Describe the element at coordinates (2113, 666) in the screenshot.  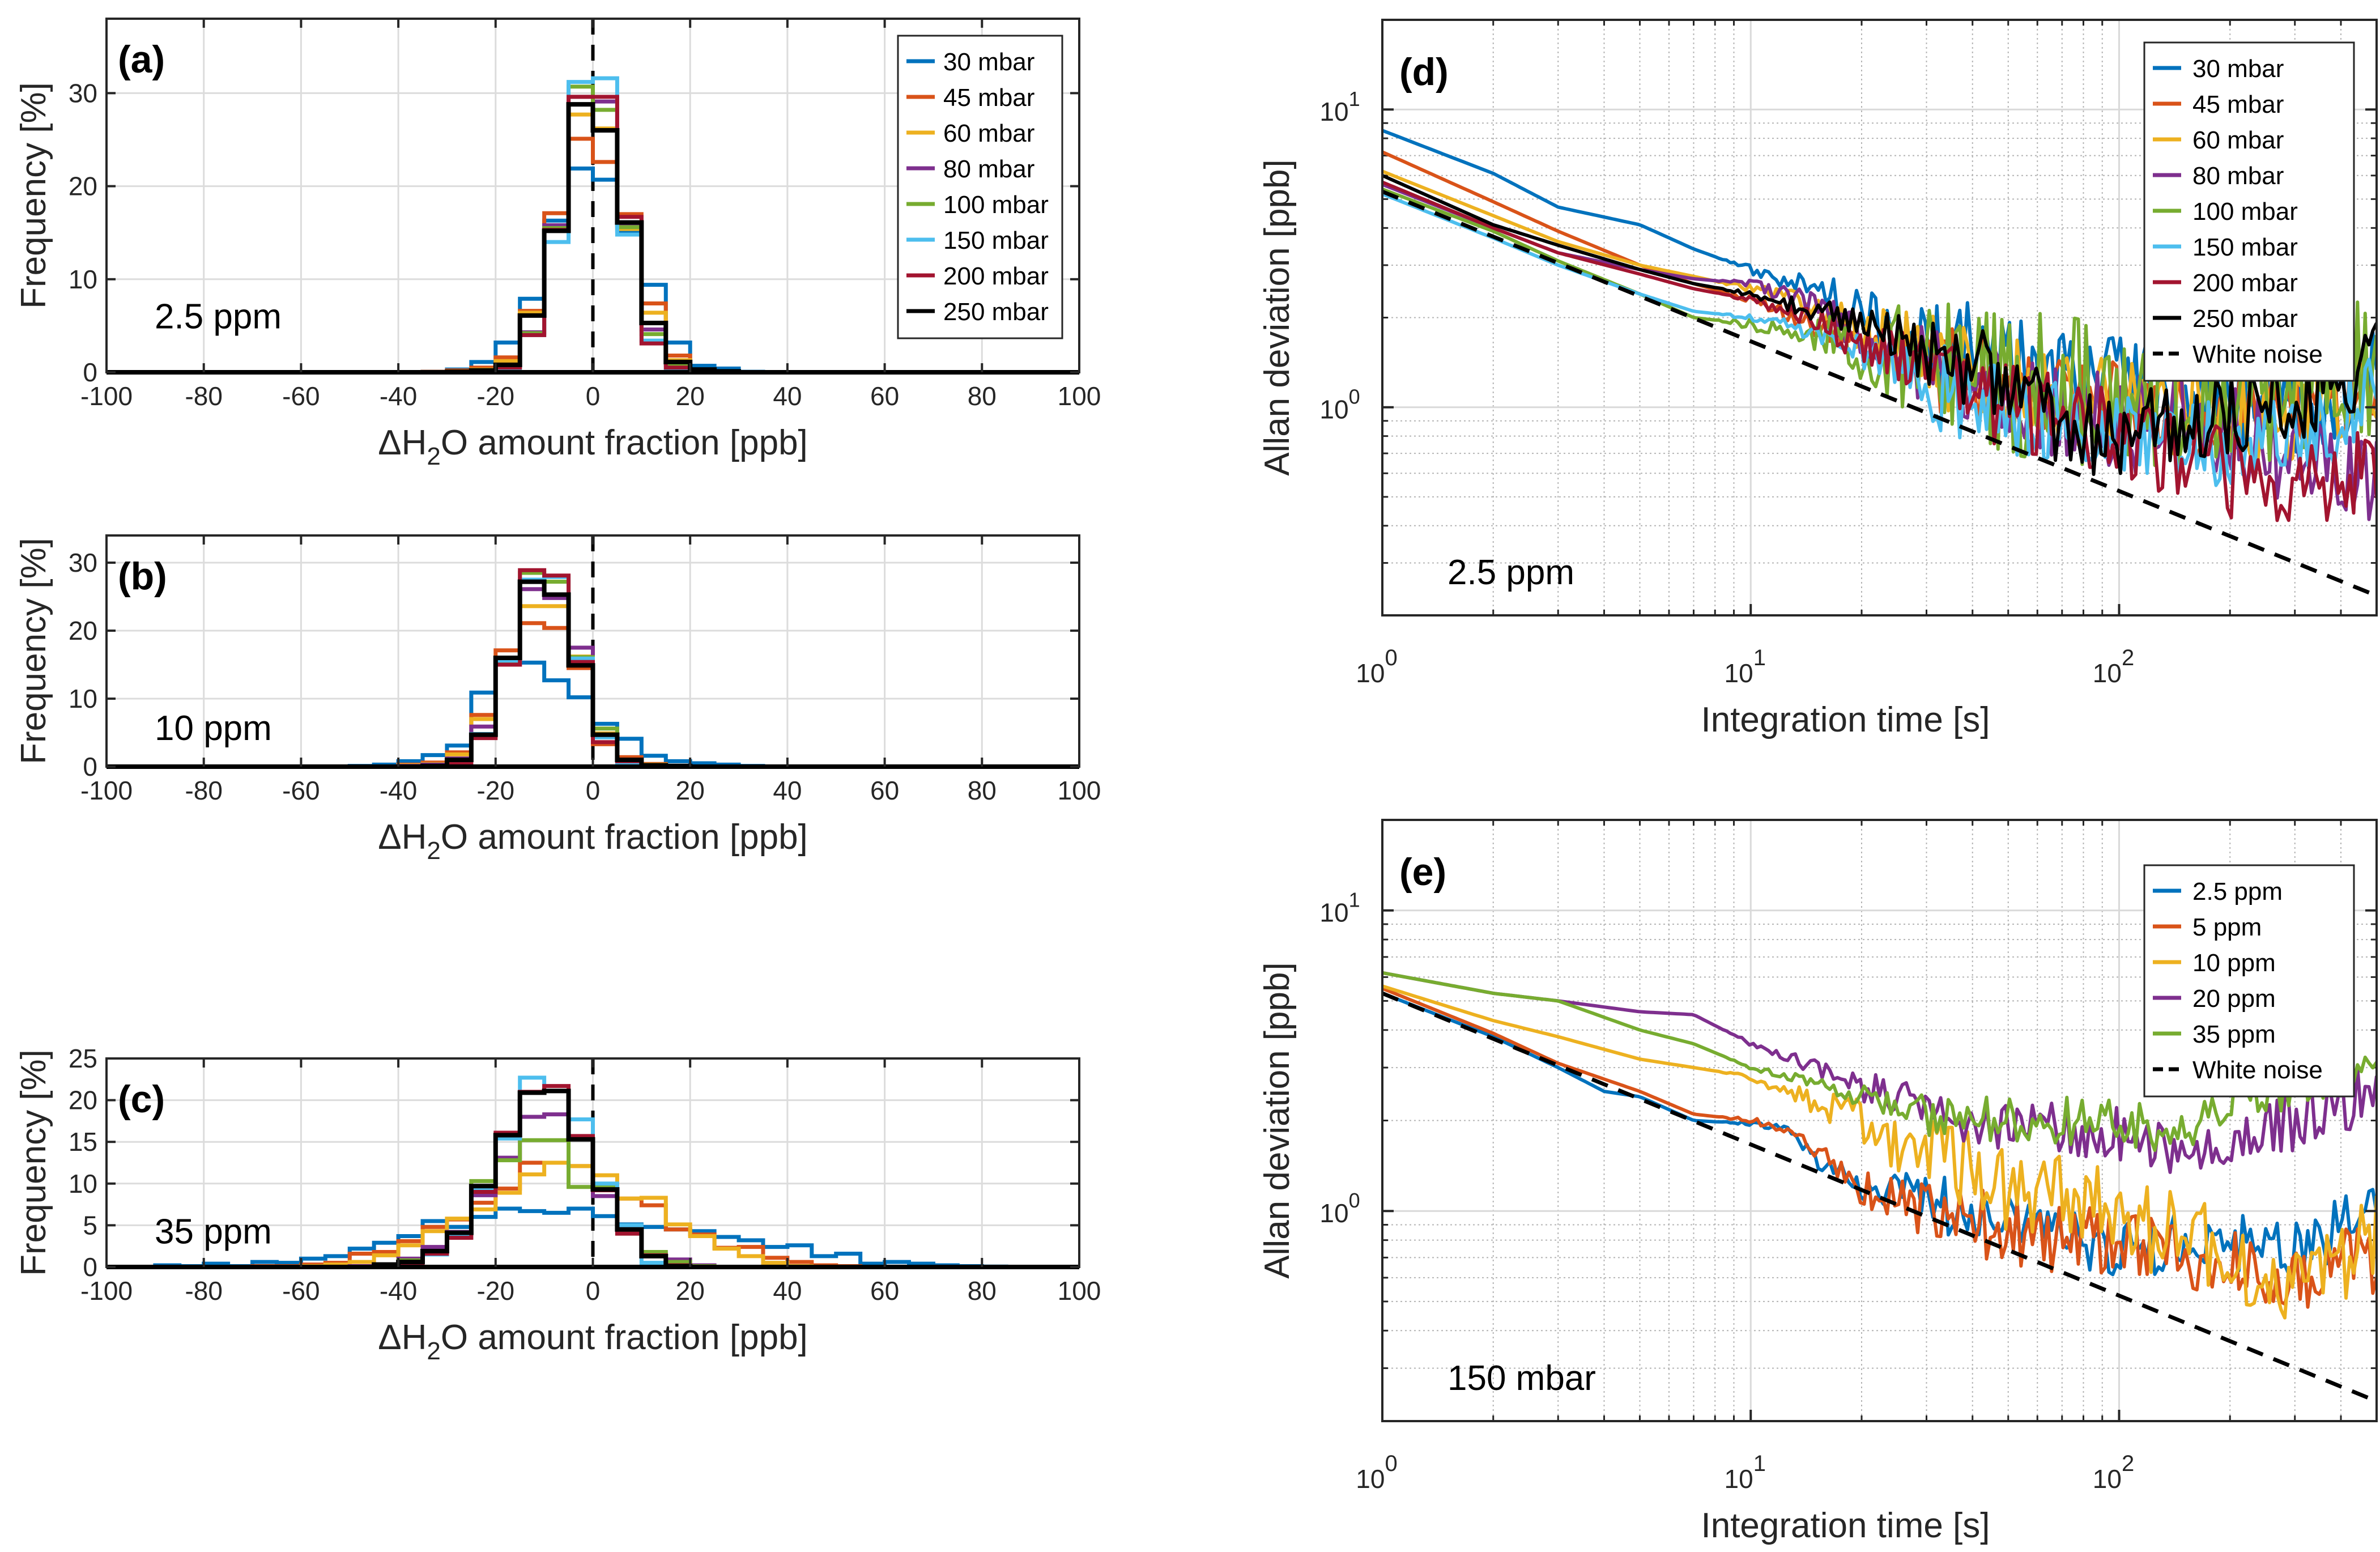
I see `x-tick-label: 10²` at that location.